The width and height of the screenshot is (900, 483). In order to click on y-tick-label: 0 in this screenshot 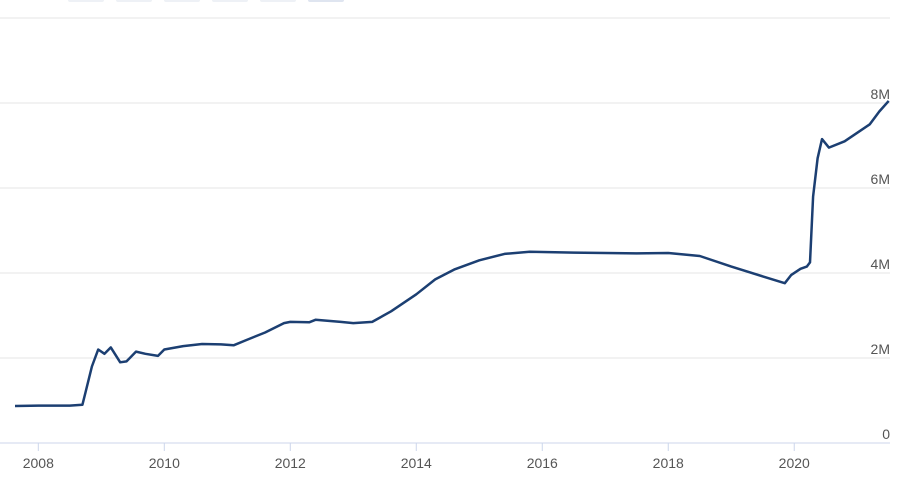, I will do `click(886, 434)`.